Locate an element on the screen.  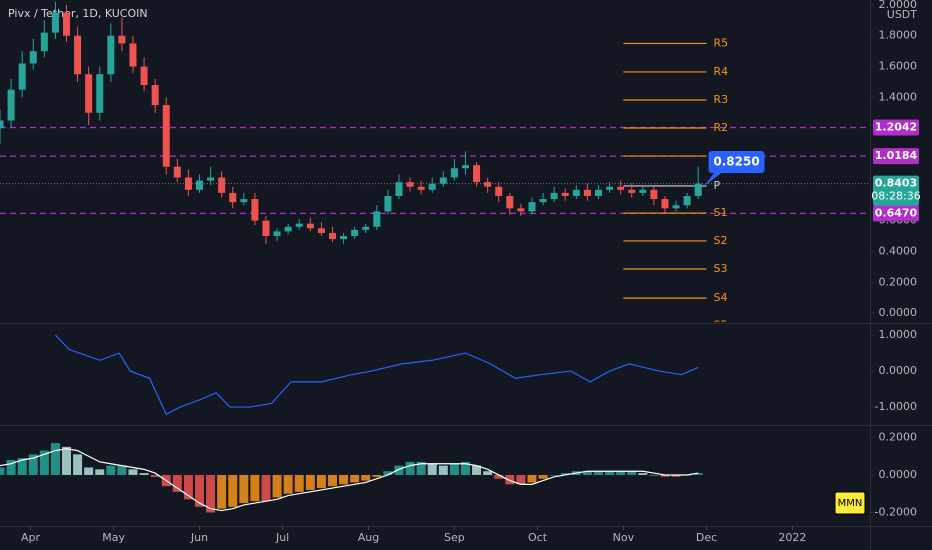
pivot-label: R3 is located at coordinates (721, 99).